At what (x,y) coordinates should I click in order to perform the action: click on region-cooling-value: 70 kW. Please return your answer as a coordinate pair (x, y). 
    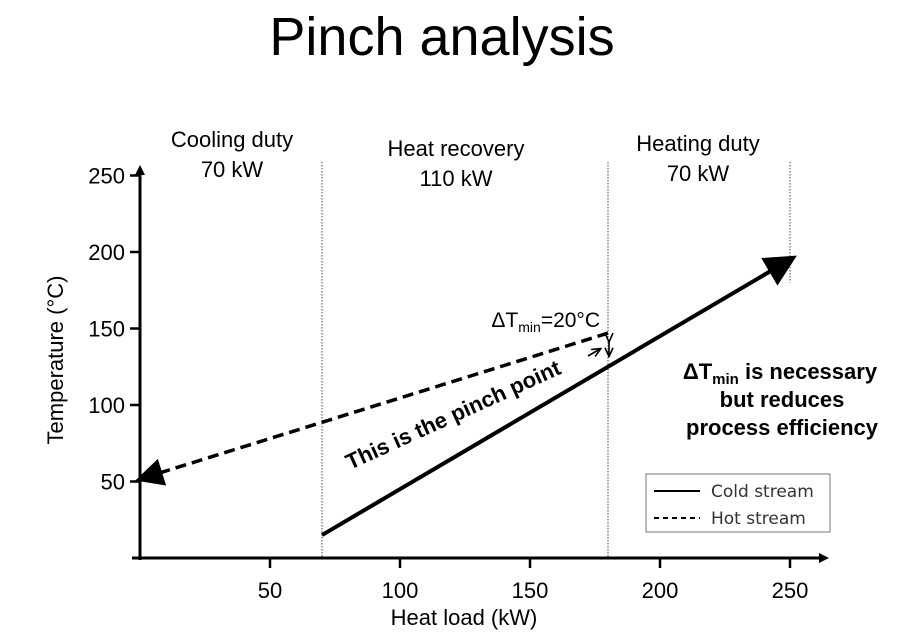
    Looking at the image, I should click on (232, 169).